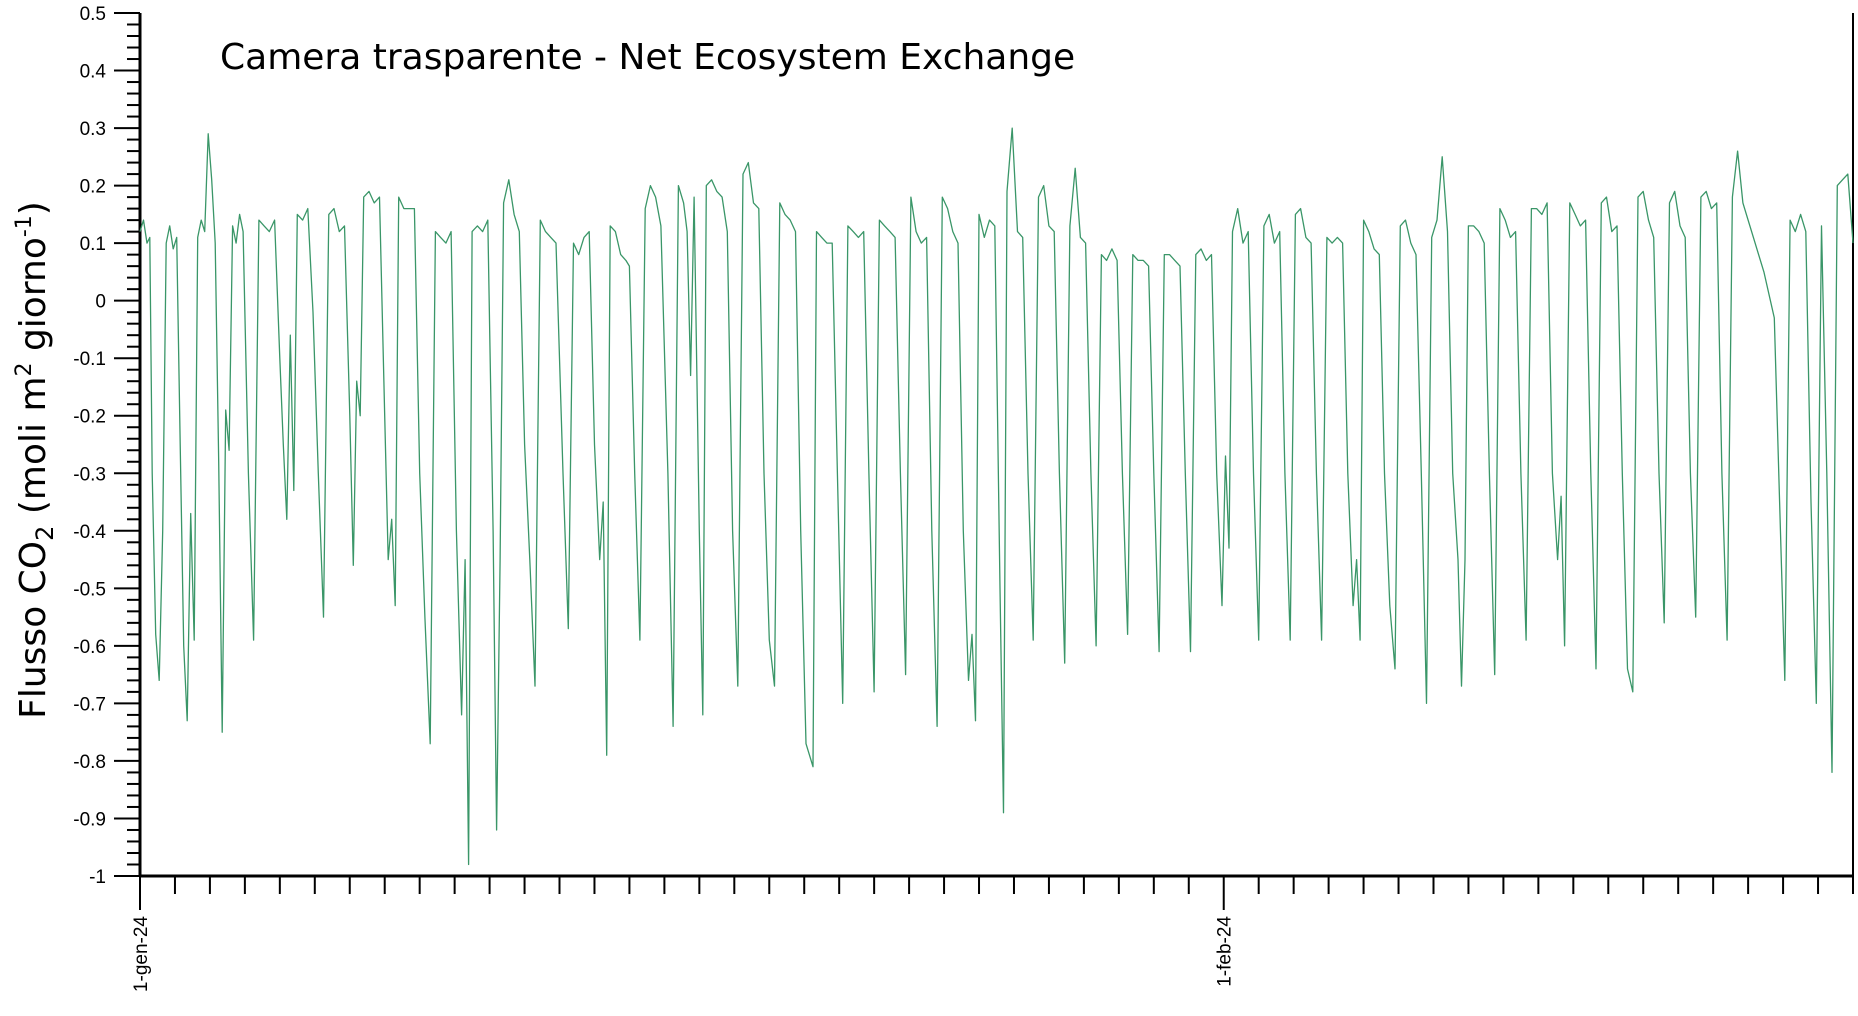 This screenshot has height=1016, width=1858. I want to click on y-axis-label-mid2: giorno, so click(33, 299).